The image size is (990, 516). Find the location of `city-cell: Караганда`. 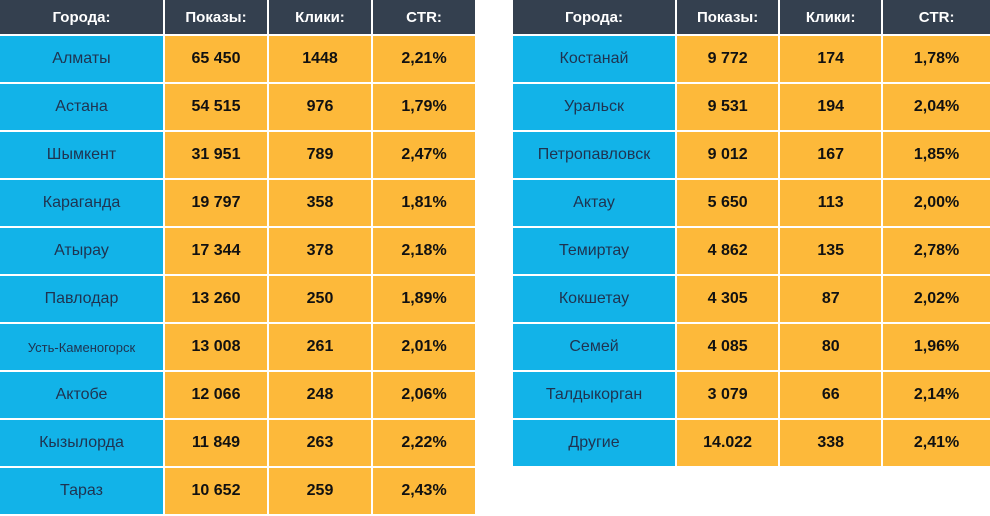

city-cell: Караганда is located at coordinates (81, 203).